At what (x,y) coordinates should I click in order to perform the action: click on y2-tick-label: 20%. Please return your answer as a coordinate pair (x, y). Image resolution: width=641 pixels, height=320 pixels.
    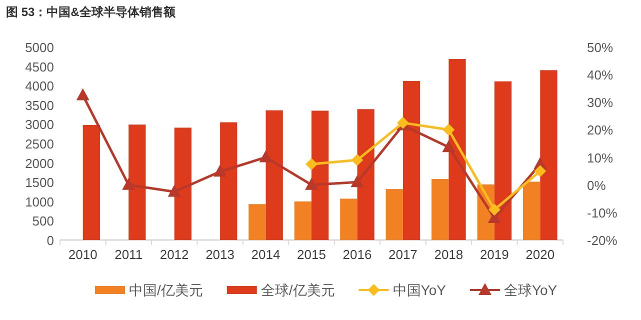
    Looking at the image, I should click on (600, 130).